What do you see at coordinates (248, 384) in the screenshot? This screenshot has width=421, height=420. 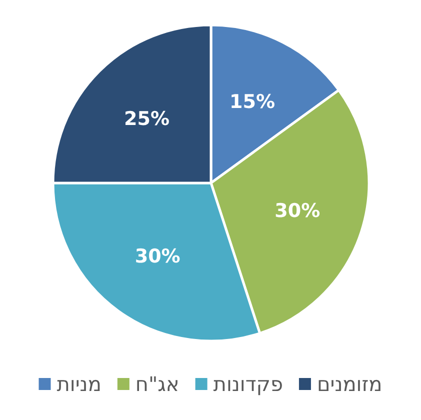 I see `legend-label: פקדונות` at bounding box center [248, 384].